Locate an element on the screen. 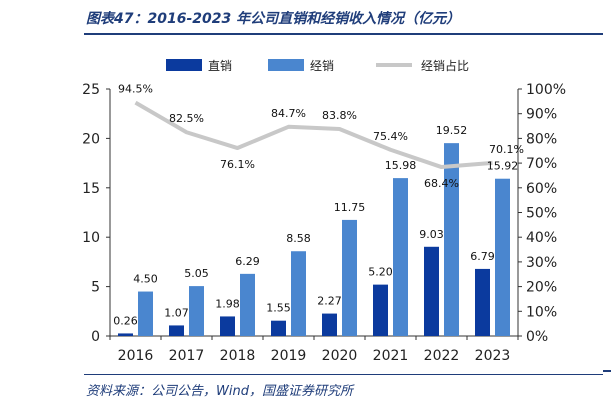 This screenshot has height=410, width=611. edge-mark is located at coordinates (607, 371).